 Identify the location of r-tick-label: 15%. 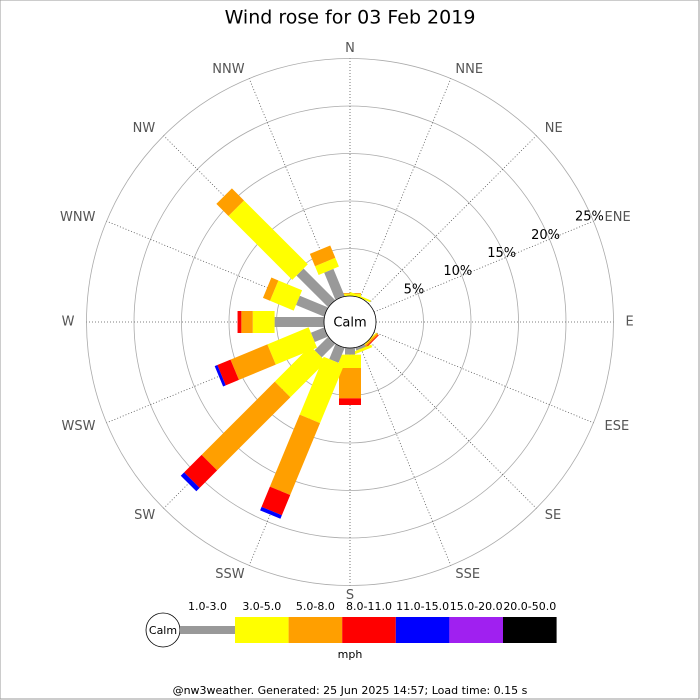
(501, 253).